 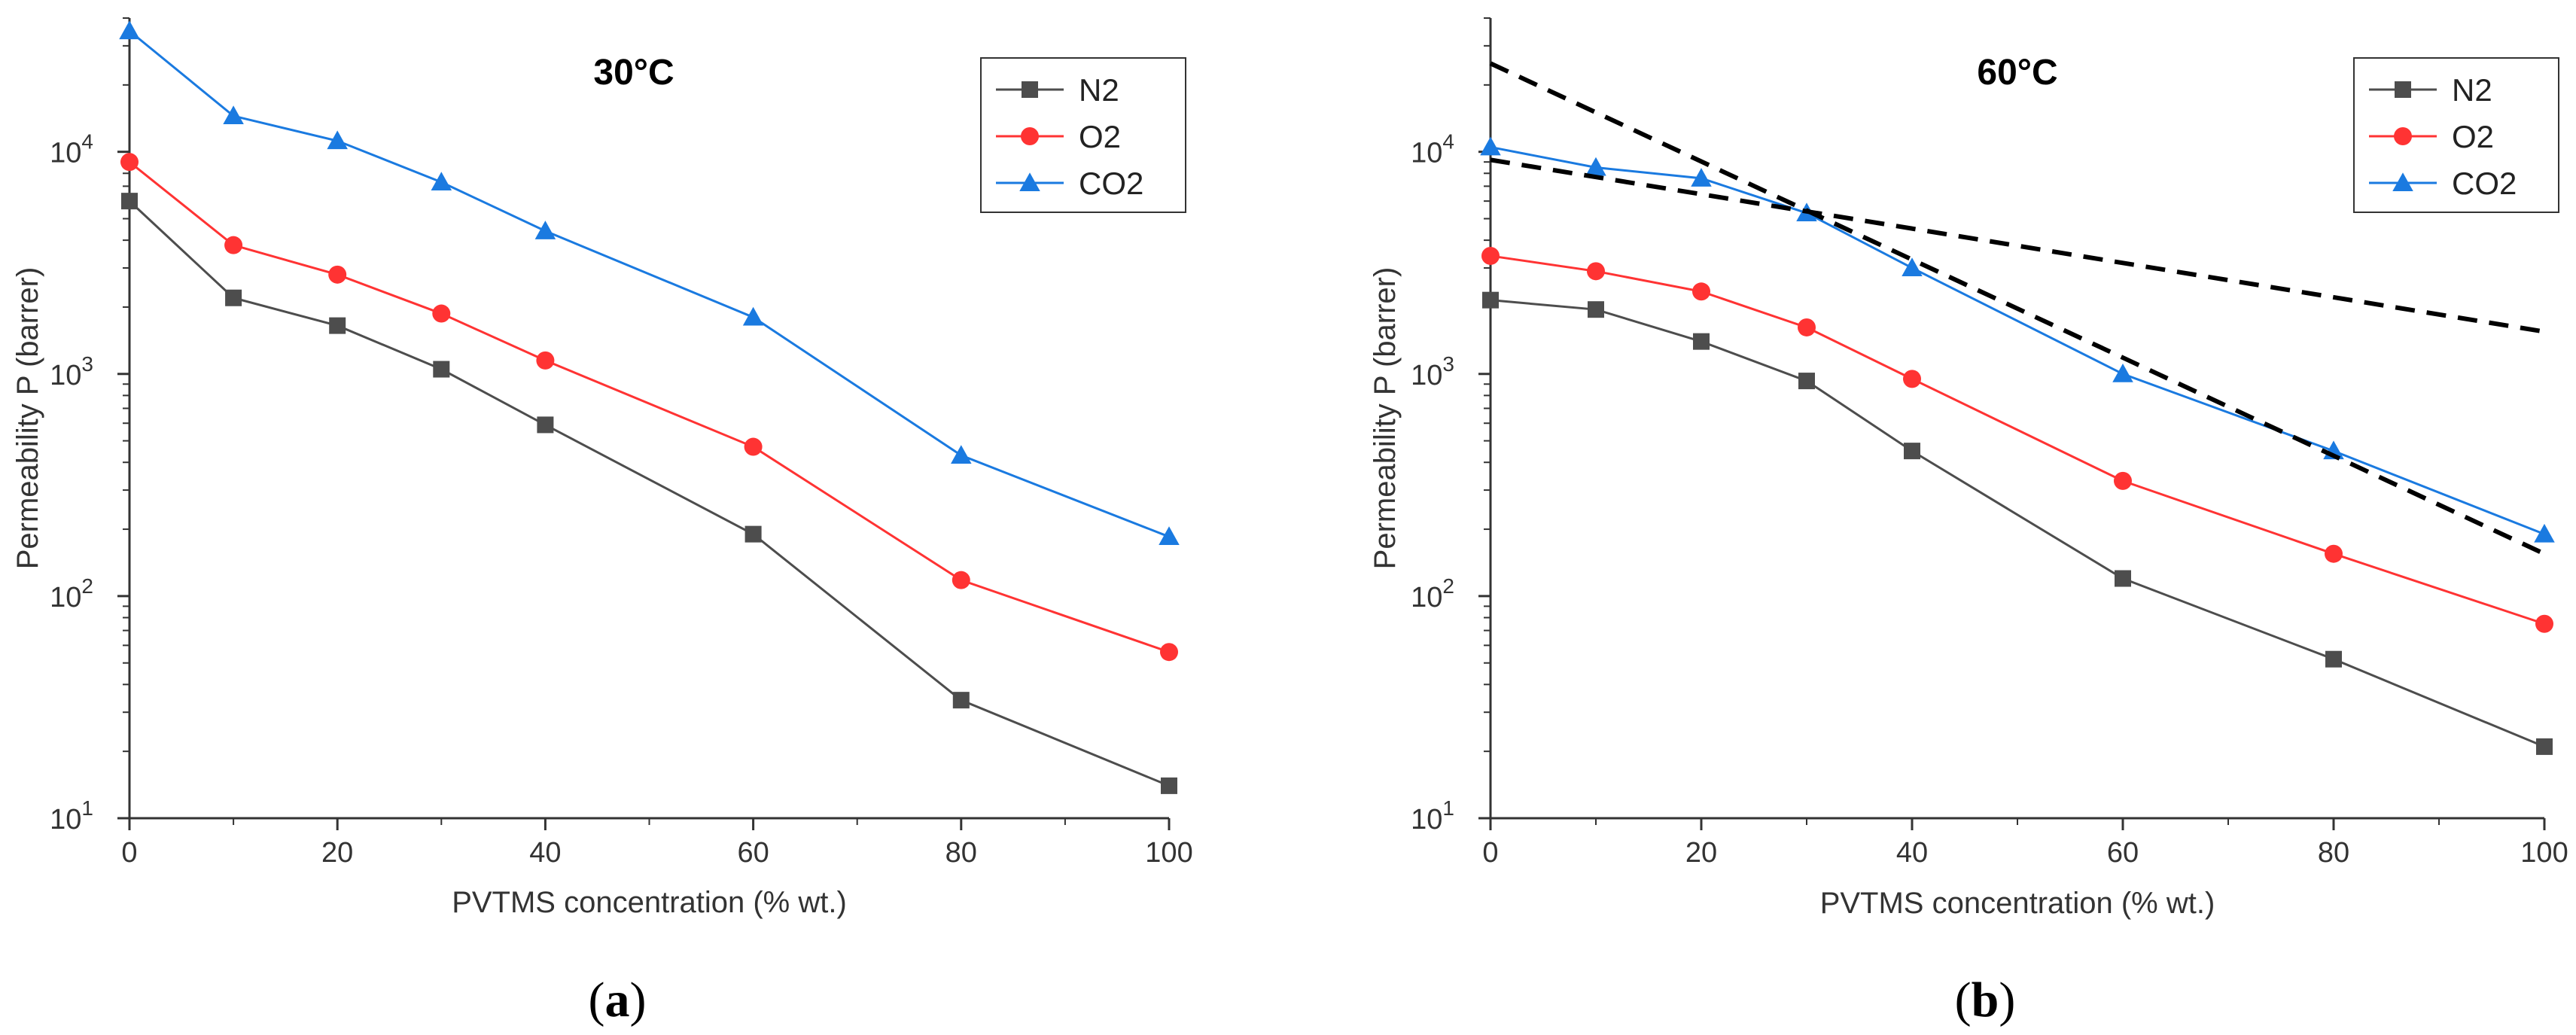 I want to click on panel-label: (b), so click(x=1985, y=1000).